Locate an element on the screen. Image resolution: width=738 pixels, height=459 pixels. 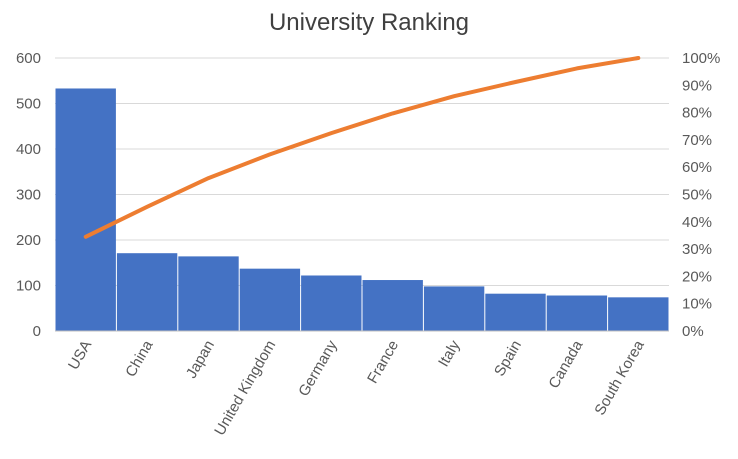
secondary-y-axis-ticks: 0% 10% 20% 30% 40% 50% 60% 70% 80% 90% 100% is located at coordinates (701, 195).